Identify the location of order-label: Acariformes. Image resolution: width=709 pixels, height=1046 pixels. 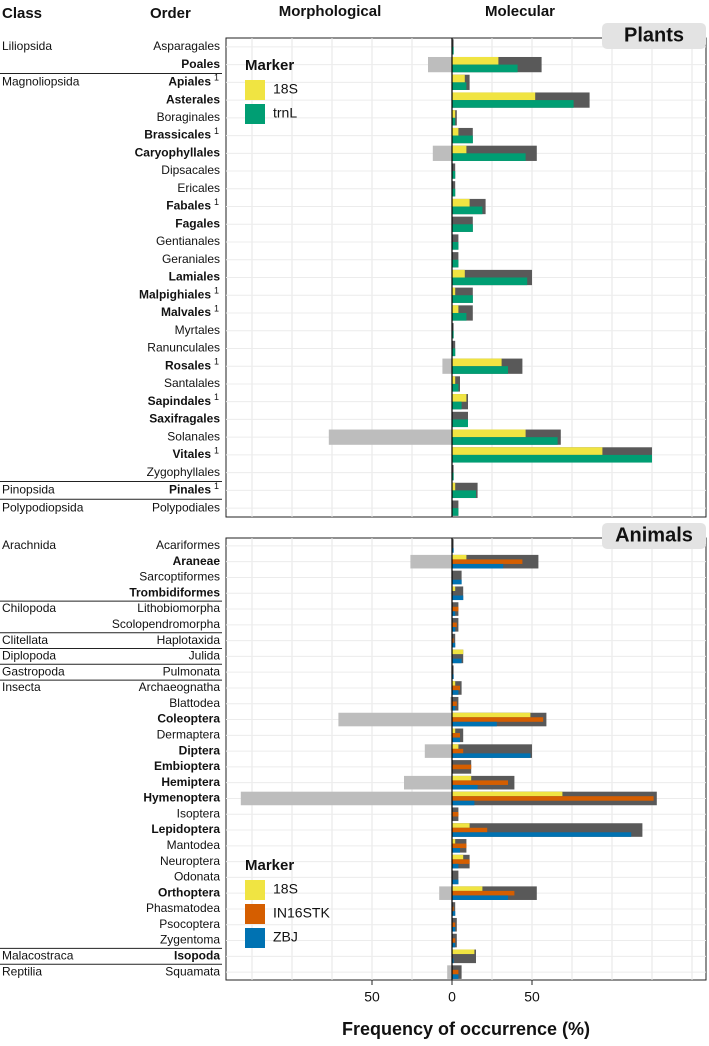
(188, 545).